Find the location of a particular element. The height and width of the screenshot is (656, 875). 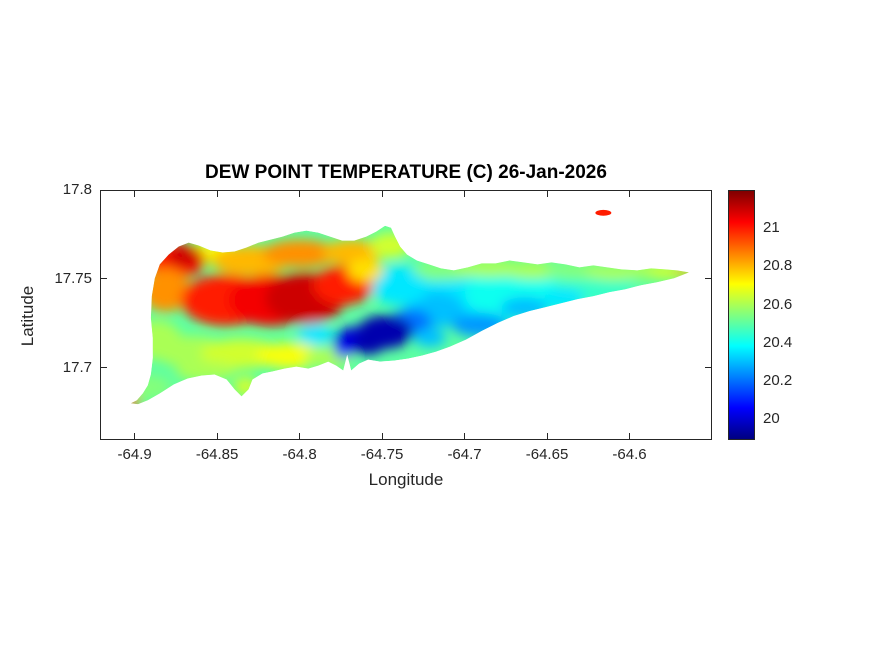

x-axis-label: Longitude is located at coordinates (406, 479).